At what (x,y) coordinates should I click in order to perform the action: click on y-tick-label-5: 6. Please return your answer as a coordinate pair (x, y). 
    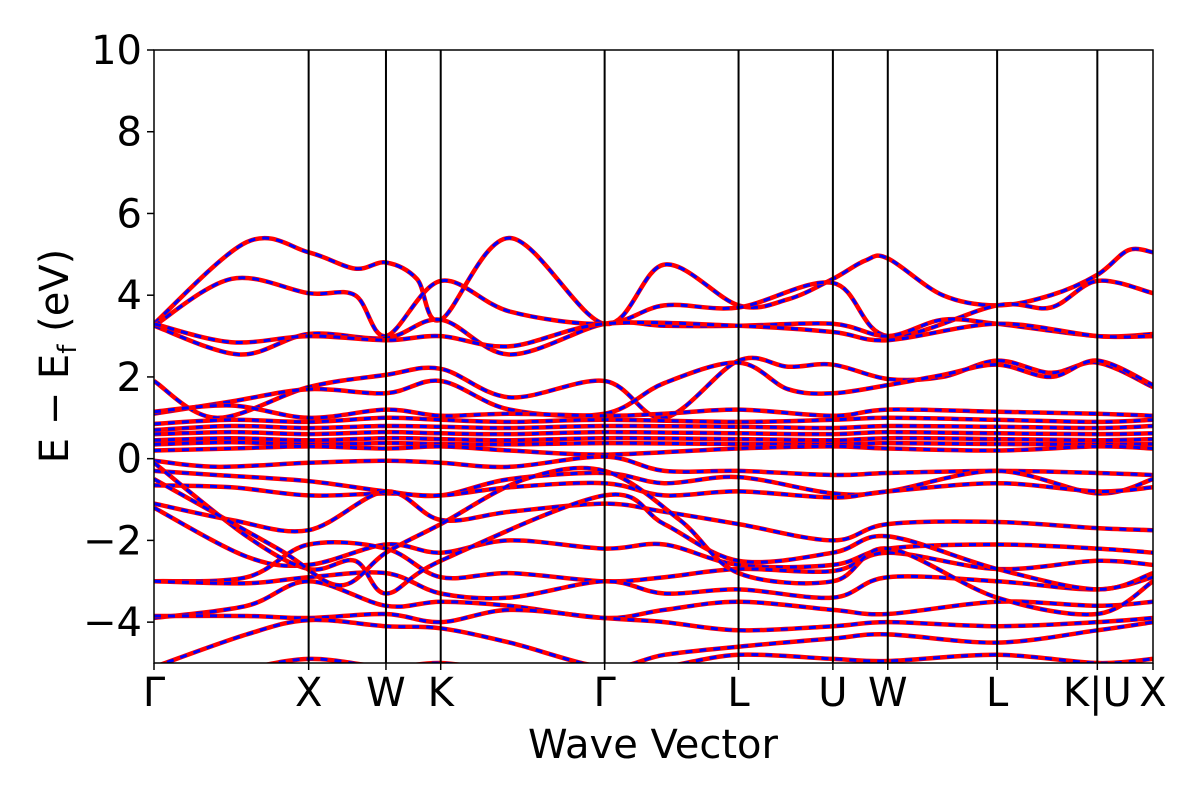
    Looking at the image, I should click on (129, 214).